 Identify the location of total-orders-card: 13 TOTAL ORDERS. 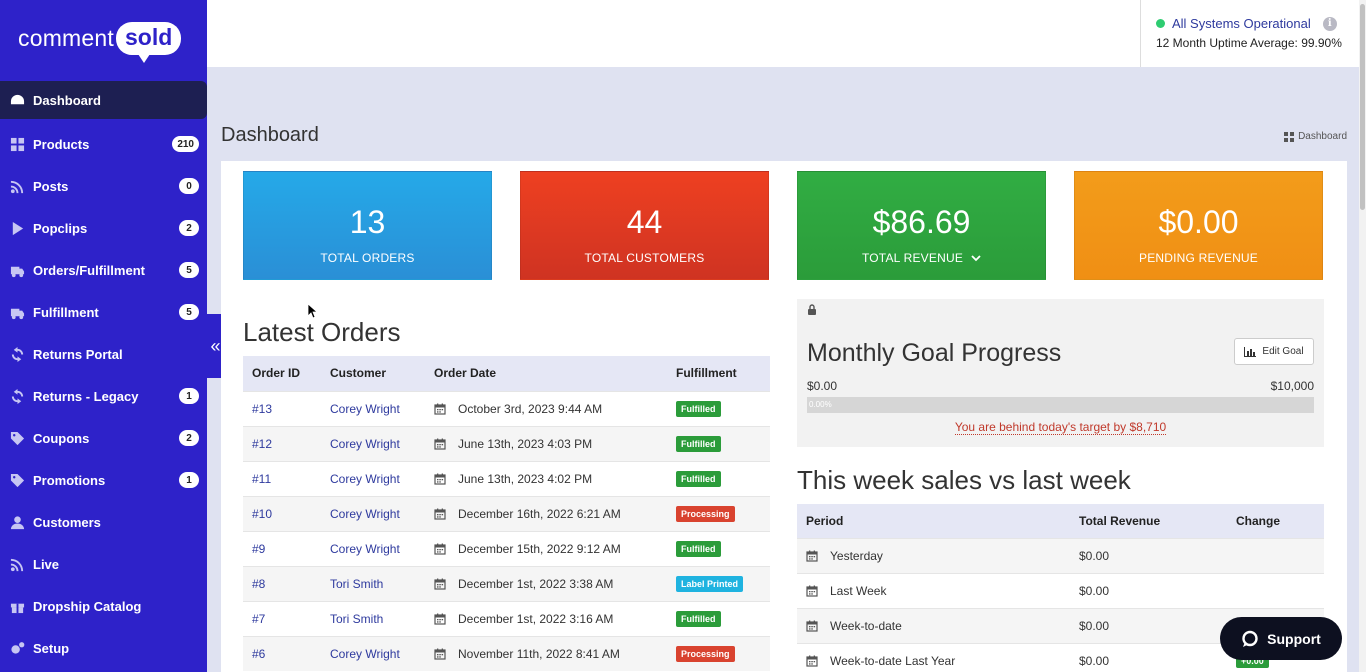
(367, 225).